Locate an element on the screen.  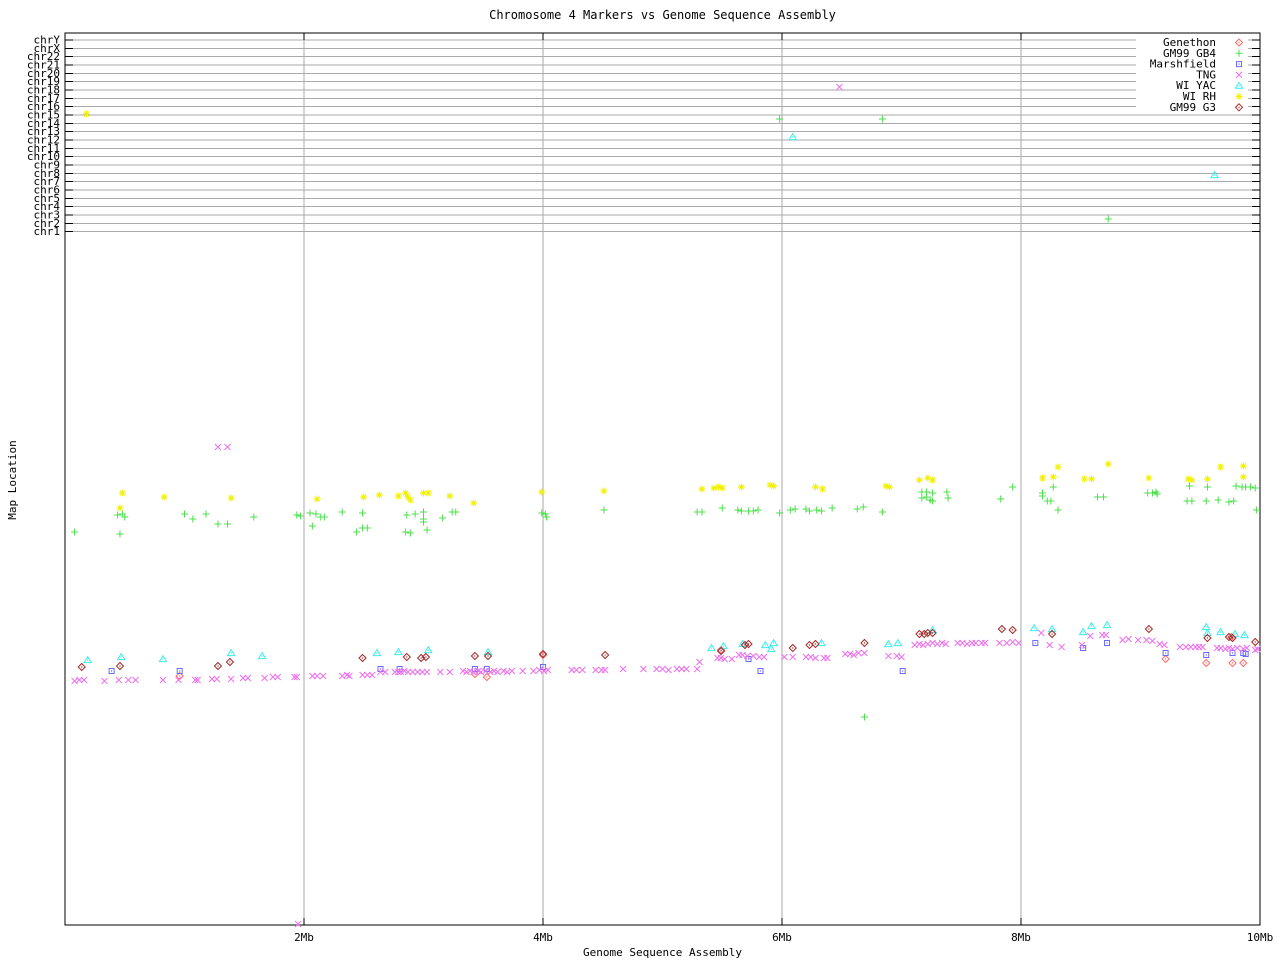
legend-marker-gm99-g3-icon is located at coordinates (1239, 107).